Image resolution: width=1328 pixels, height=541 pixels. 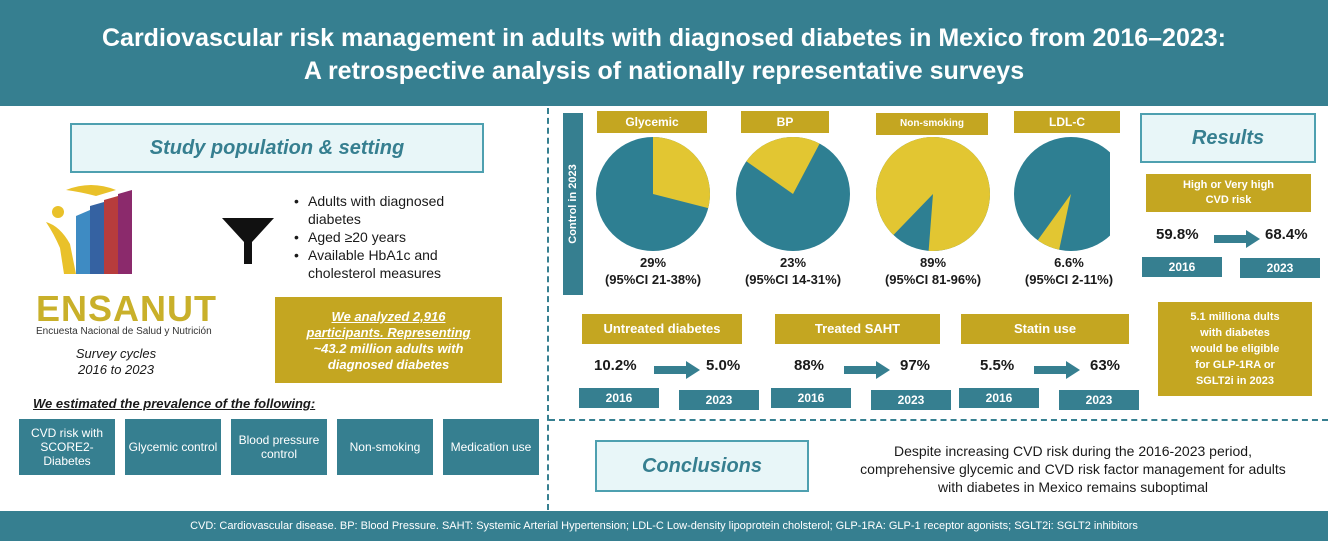 I want to click on pie-rest-slice, so click(x=1062, y=194).